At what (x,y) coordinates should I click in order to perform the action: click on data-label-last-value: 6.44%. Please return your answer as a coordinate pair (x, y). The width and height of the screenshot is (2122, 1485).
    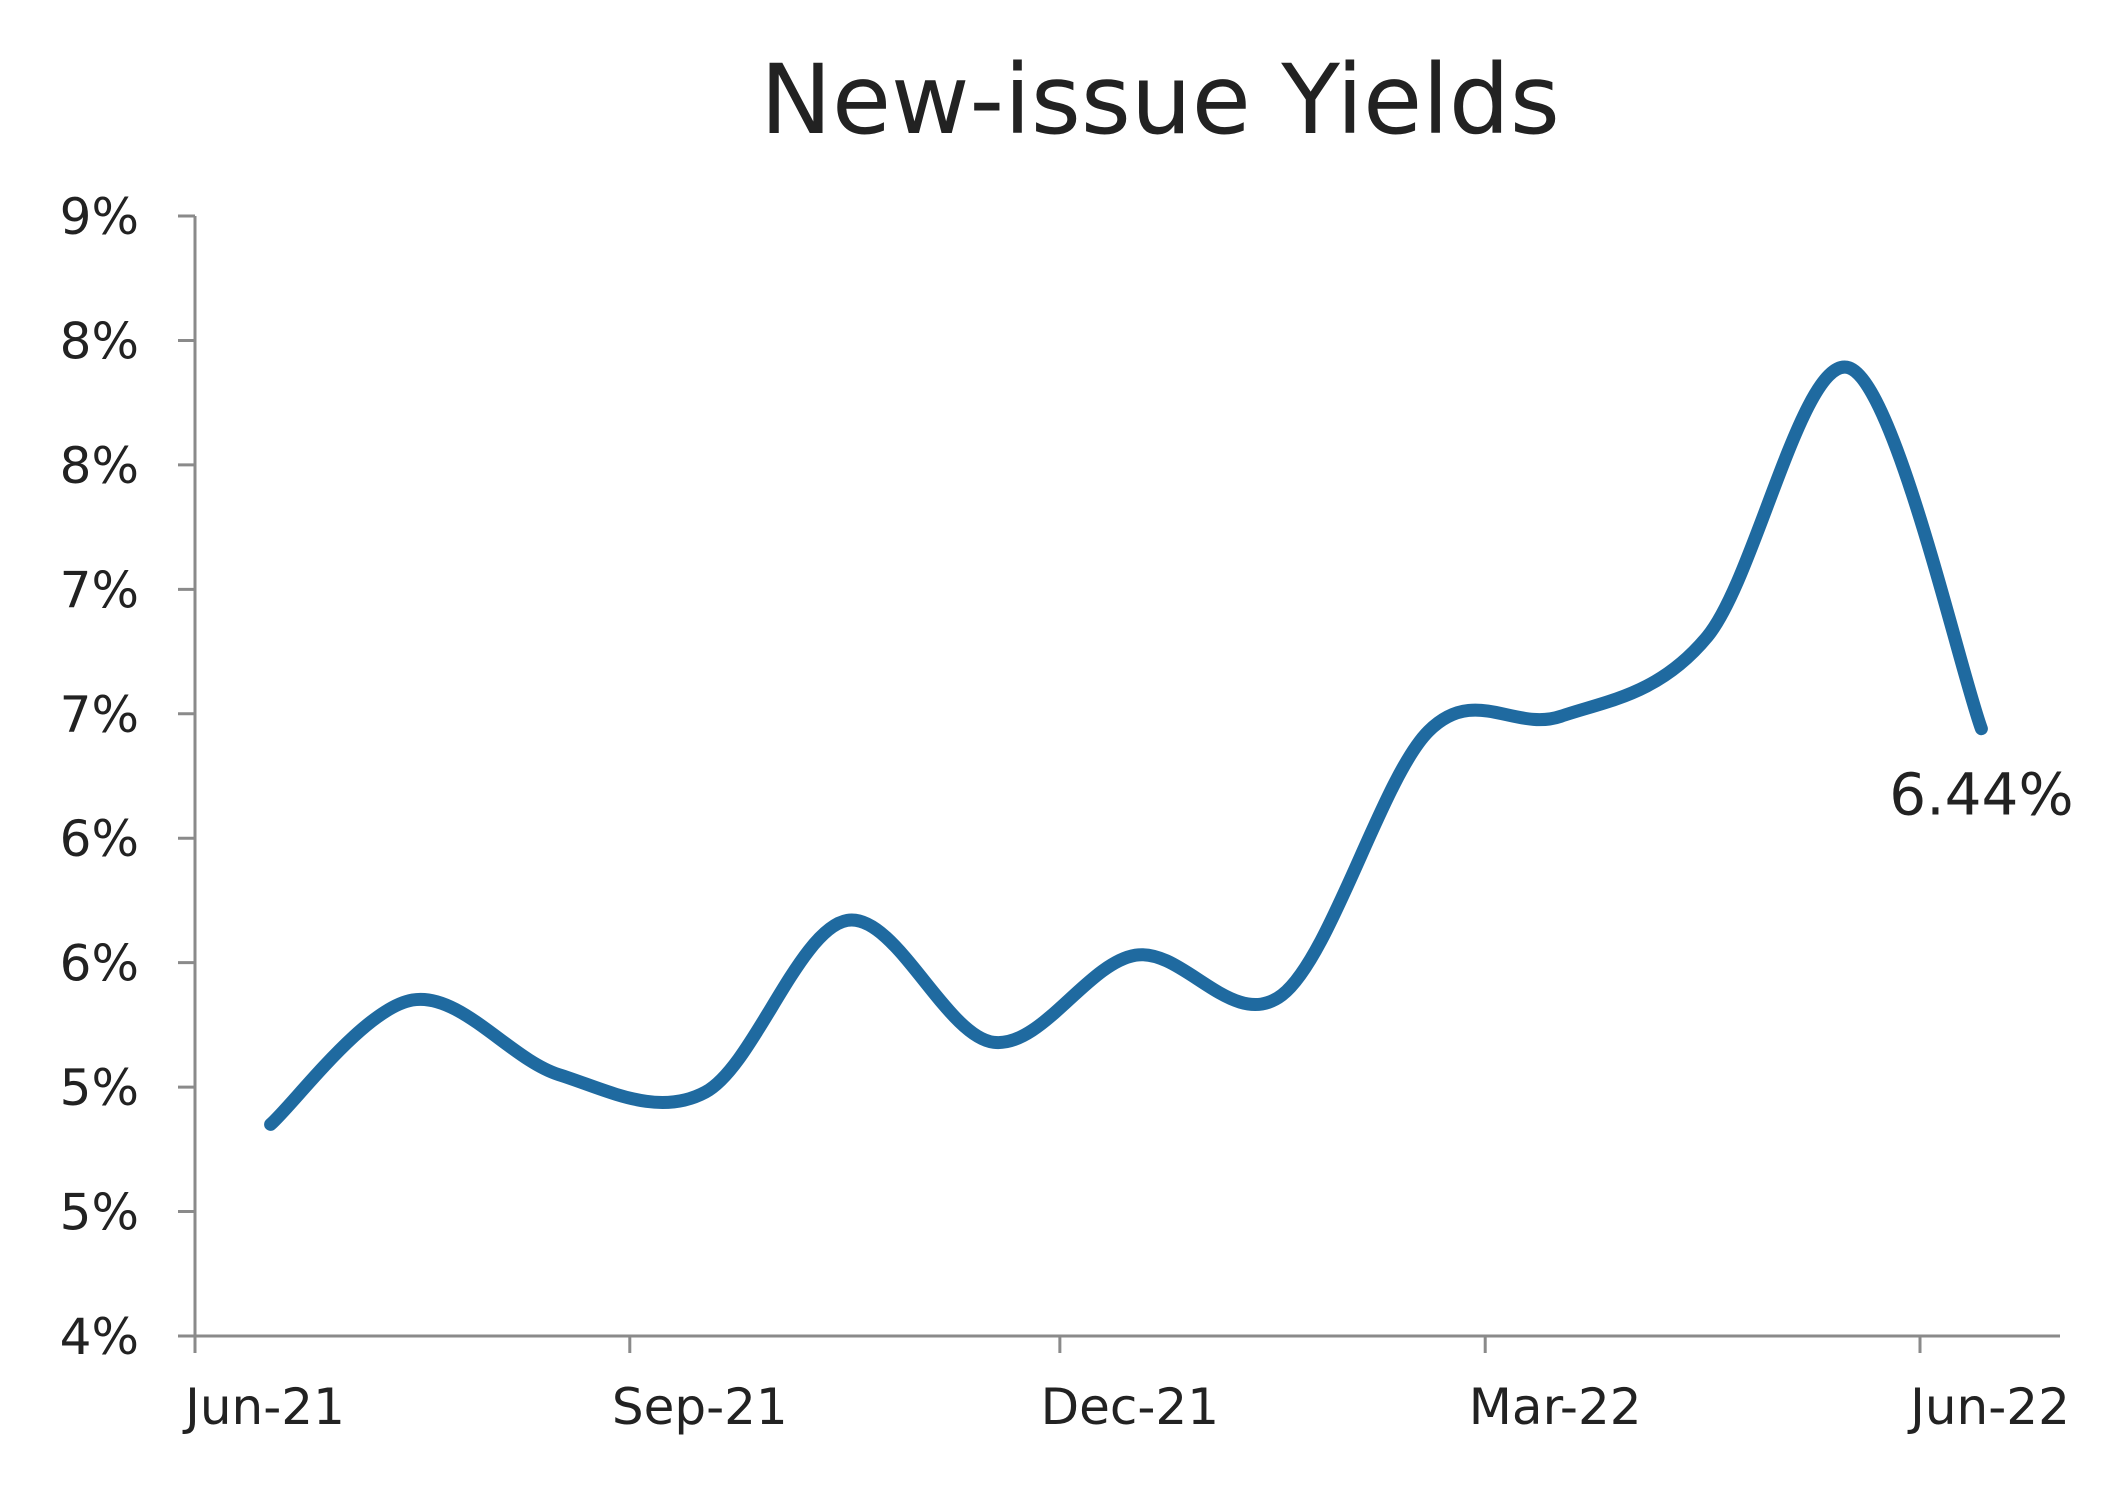
    Looking at the image, I should click on (1981, 795).